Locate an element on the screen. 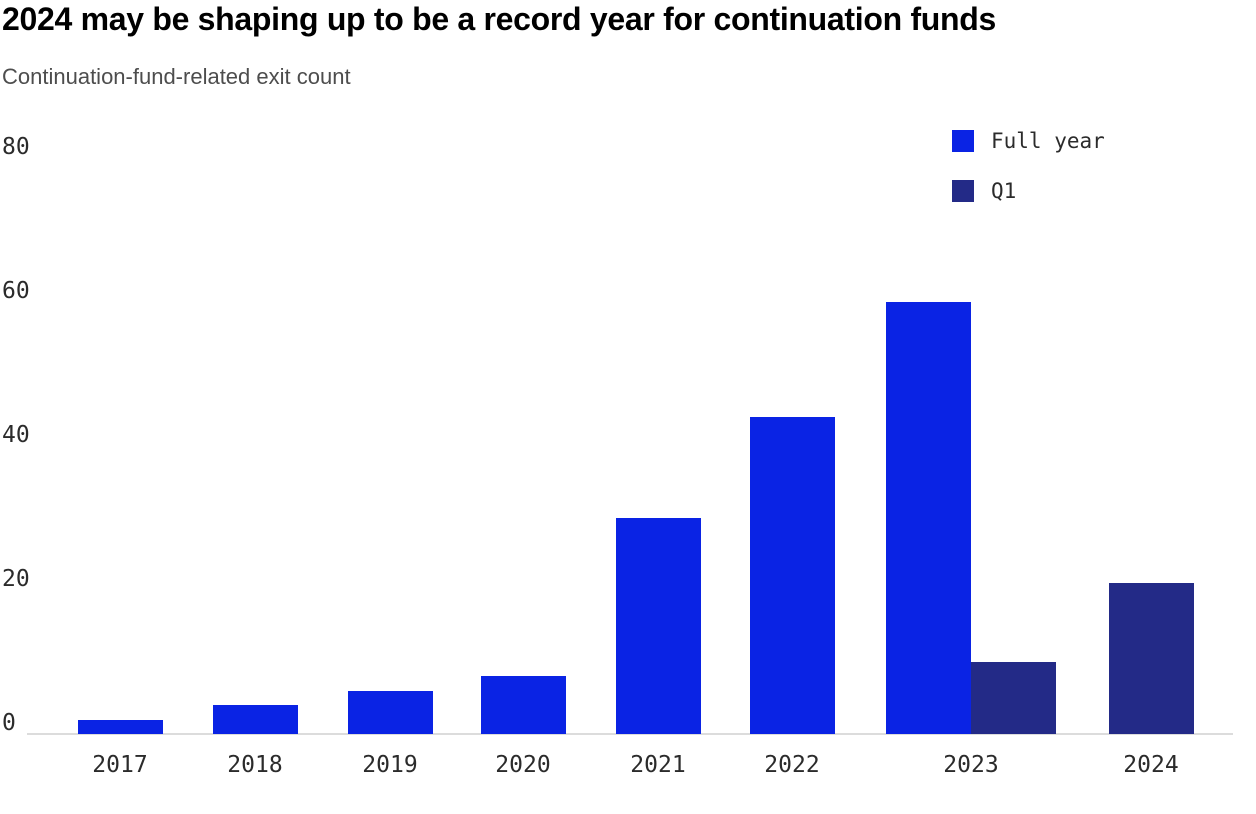 This screenshot has width=1256, height=814. bar-2022-full-year is located at coordinates (792, 575).